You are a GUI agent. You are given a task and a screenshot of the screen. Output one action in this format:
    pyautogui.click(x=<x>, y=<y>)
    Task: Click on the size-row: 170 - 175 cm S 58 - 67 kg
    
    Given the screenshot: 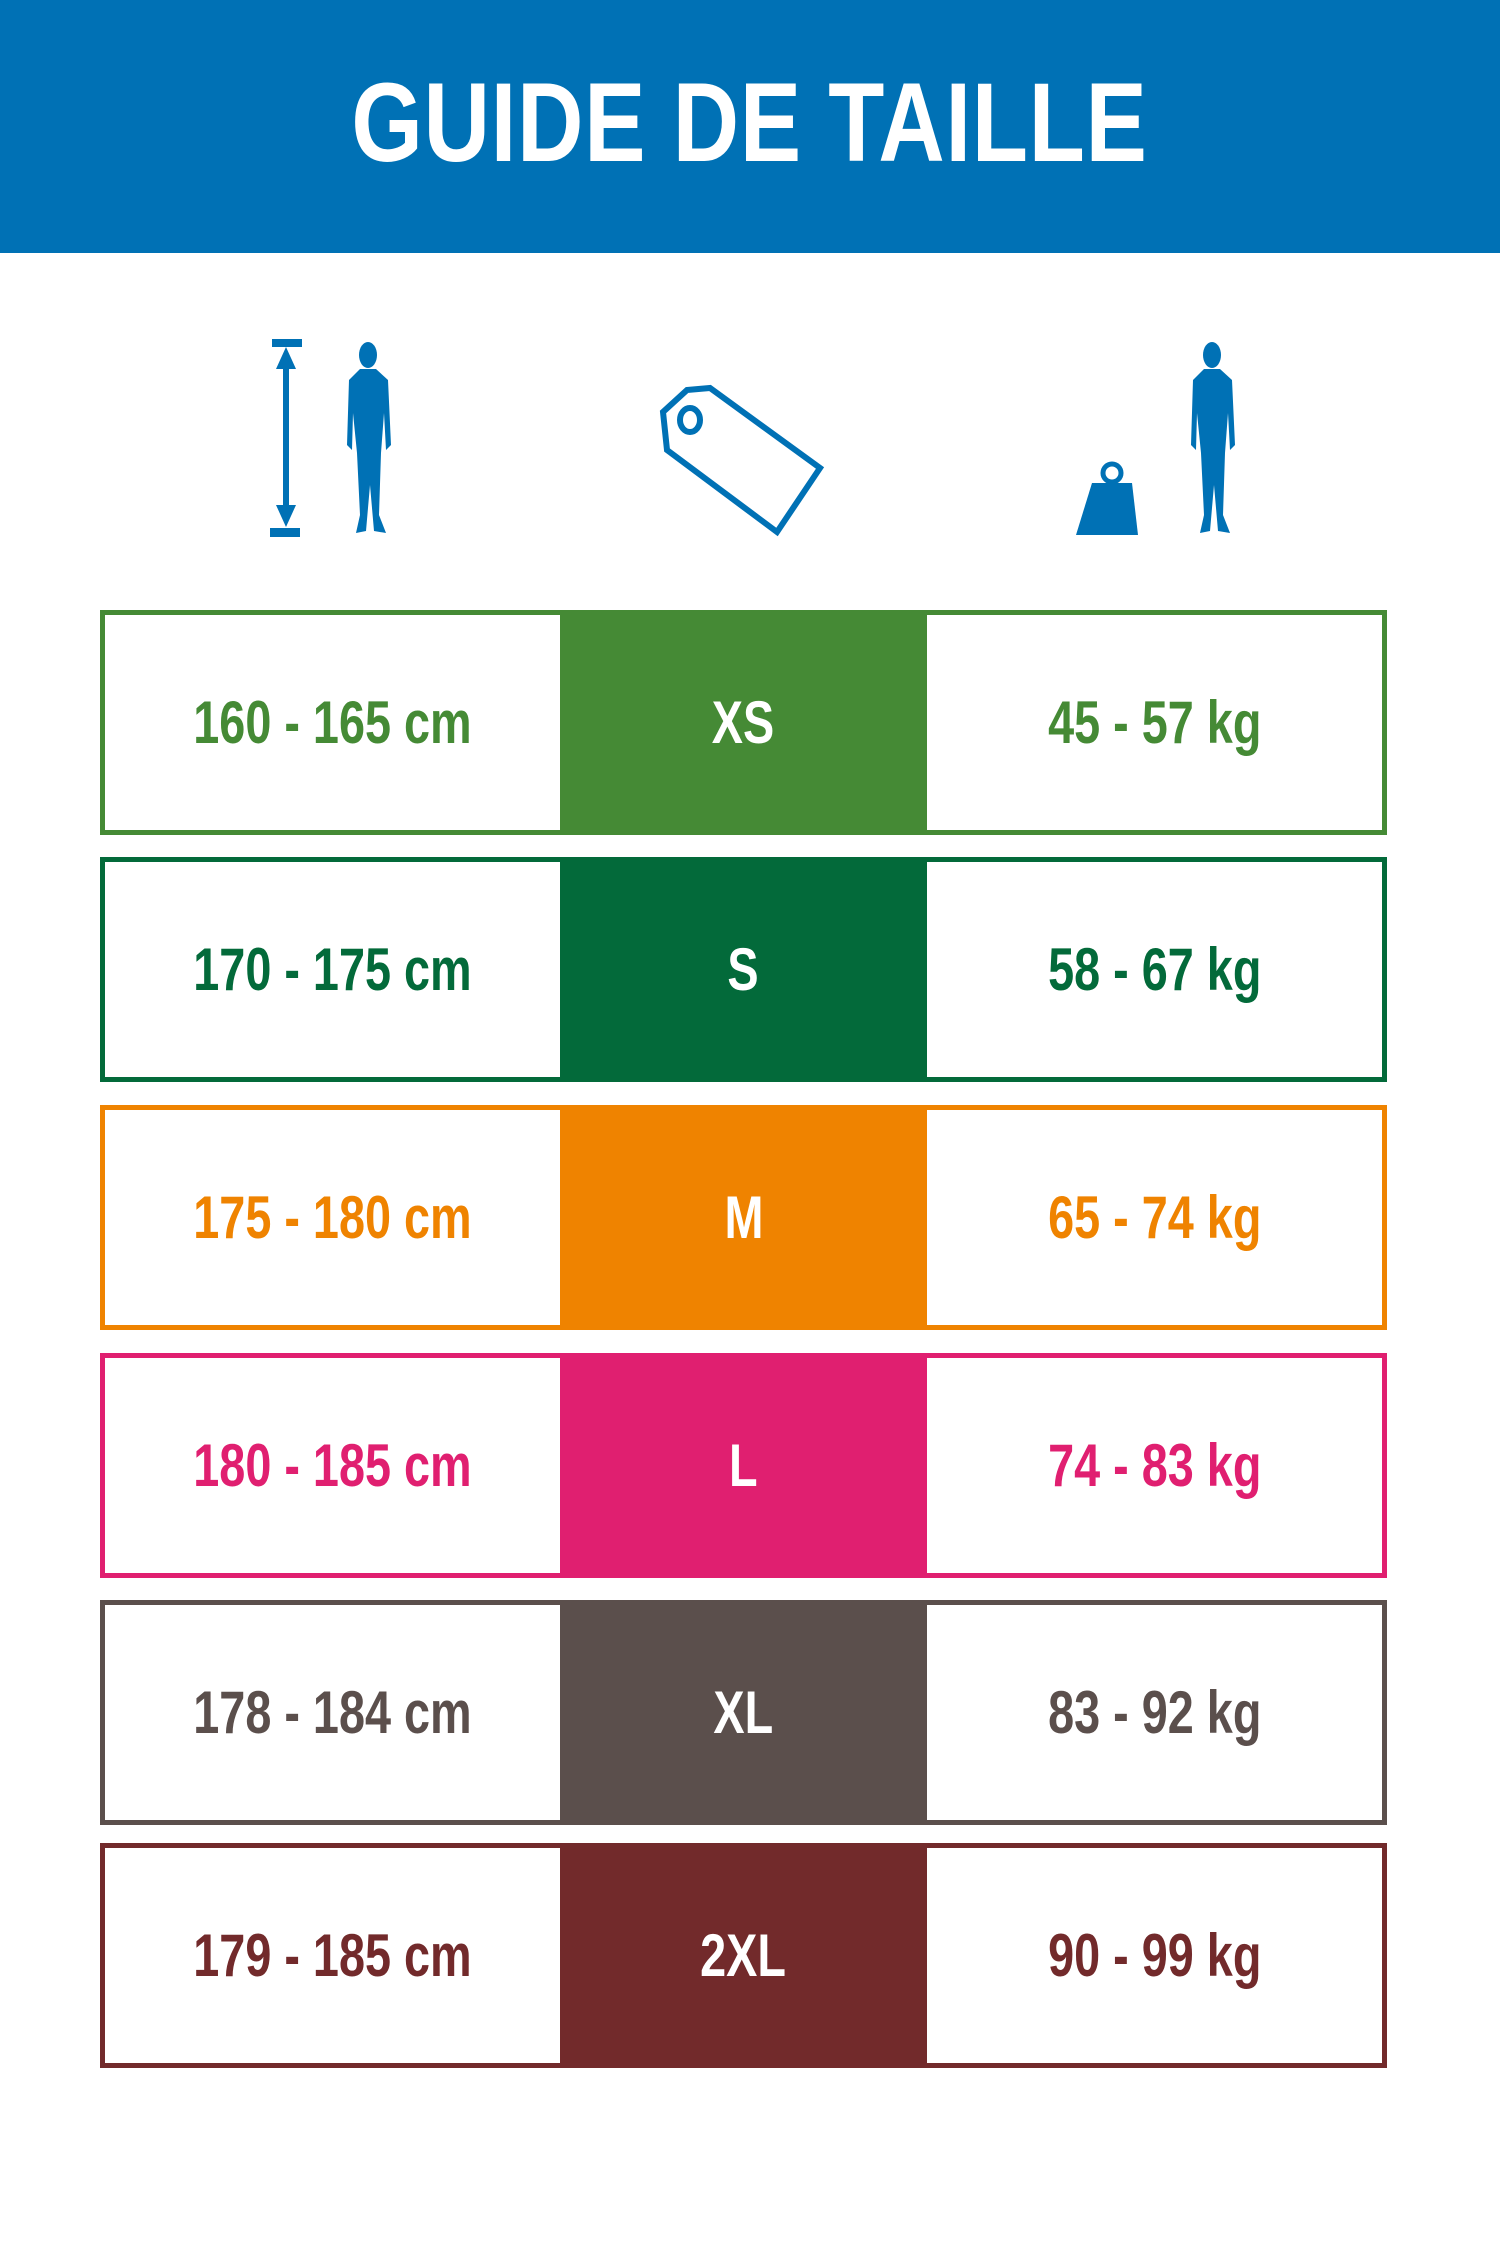 What is the action you would take?
    pyautogui.click(x=743, y=969)
    